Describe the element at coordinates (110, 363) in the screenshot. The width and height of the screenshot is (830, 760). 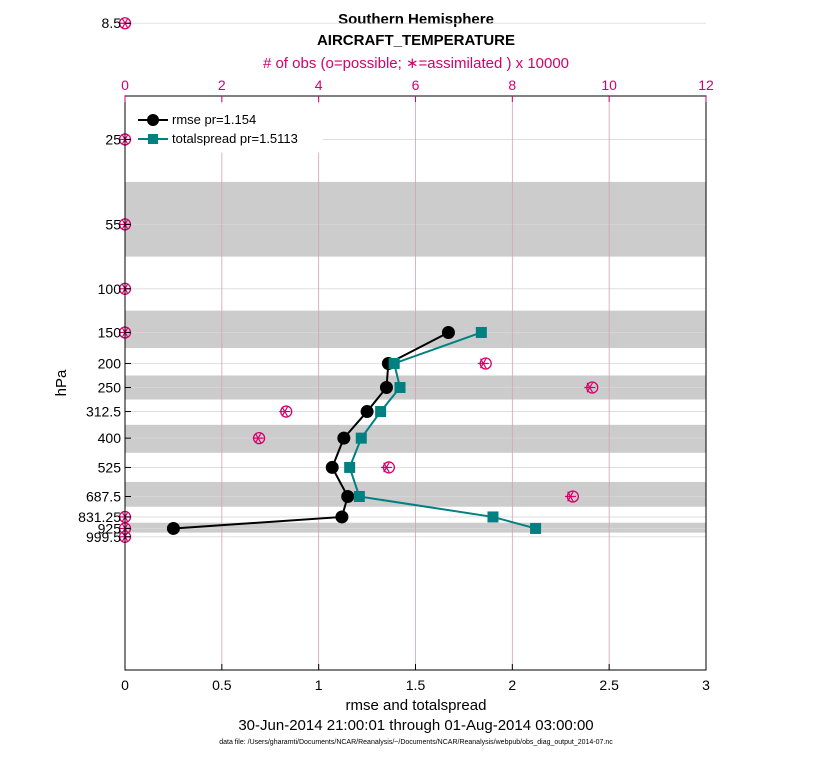
I see `y-tick-label: 200` at that location.